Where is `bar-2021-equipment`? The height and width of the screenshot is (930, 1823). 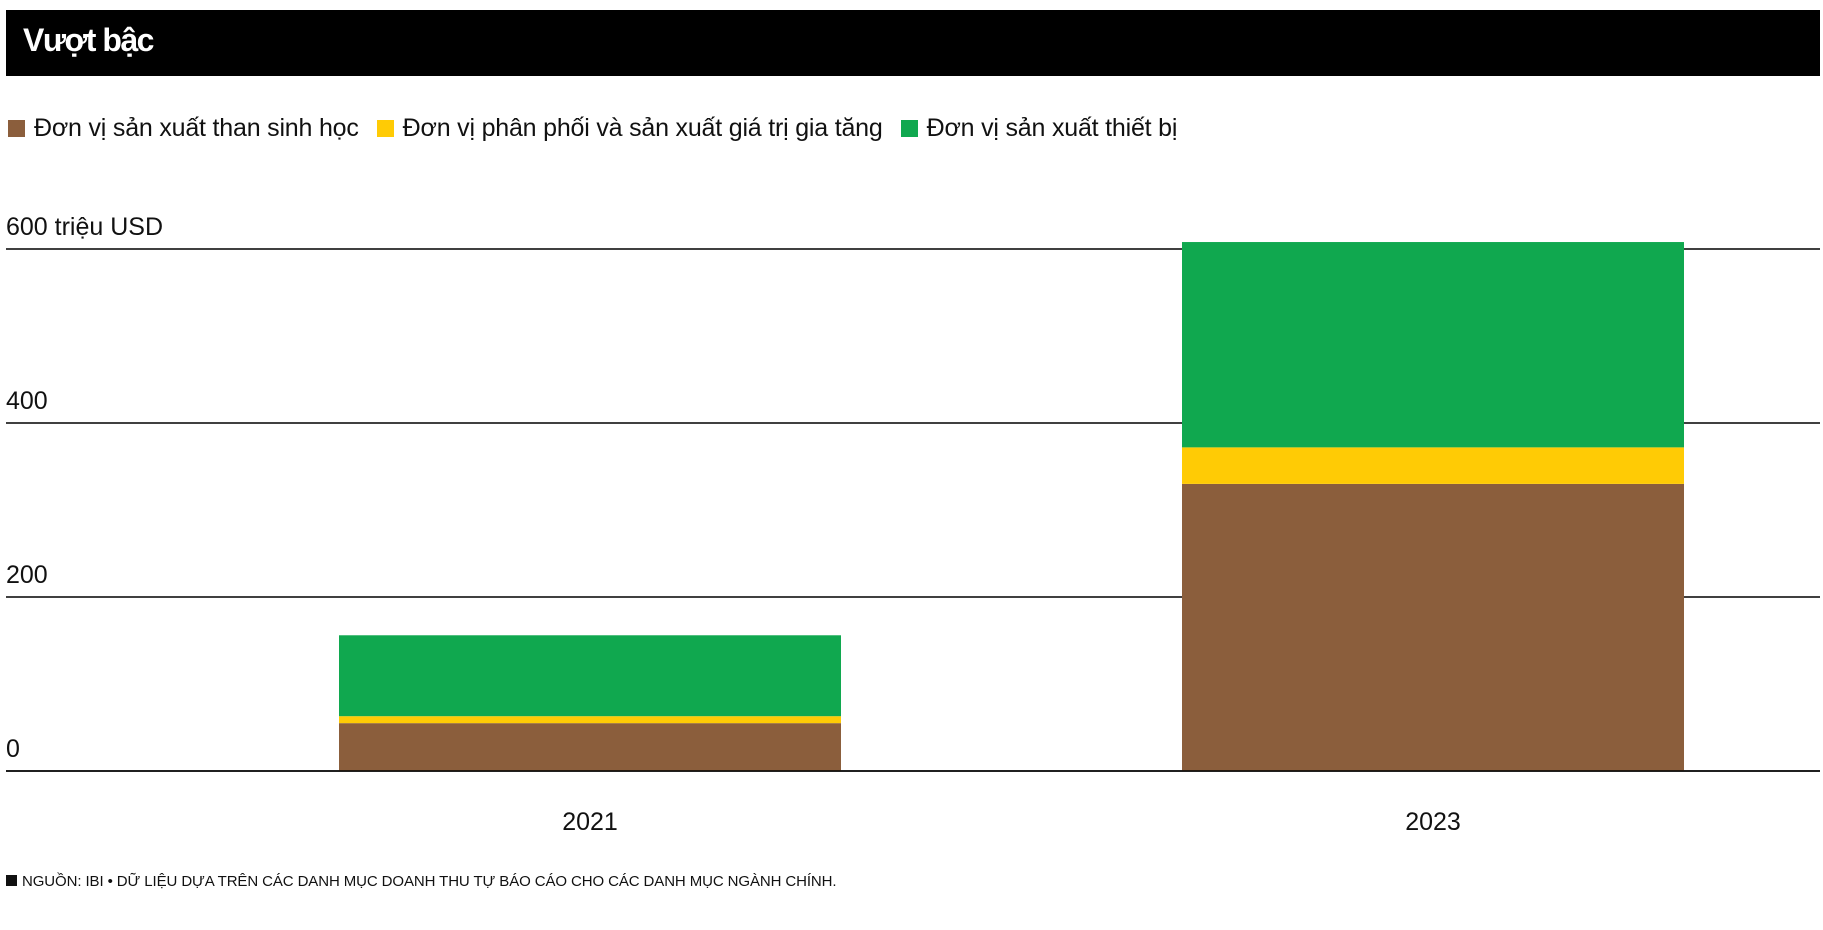 bar-2021-equipment is located at coordinates (590, 676).